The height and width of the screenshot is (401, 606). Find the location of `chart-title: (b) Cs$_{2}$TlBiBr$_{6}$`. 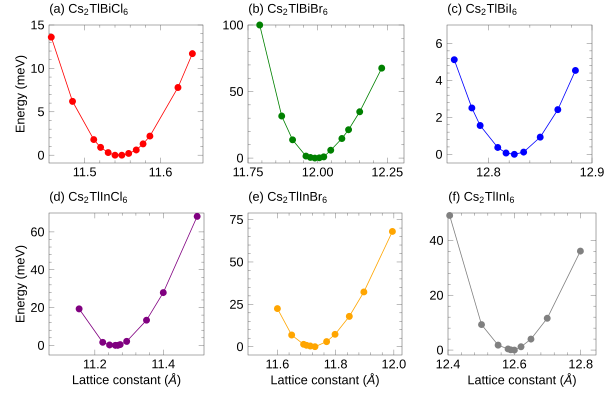

chart-title: (b) Cs$_{2}$TlBiBr$_{6}$ is located at coordinates (288, 10).